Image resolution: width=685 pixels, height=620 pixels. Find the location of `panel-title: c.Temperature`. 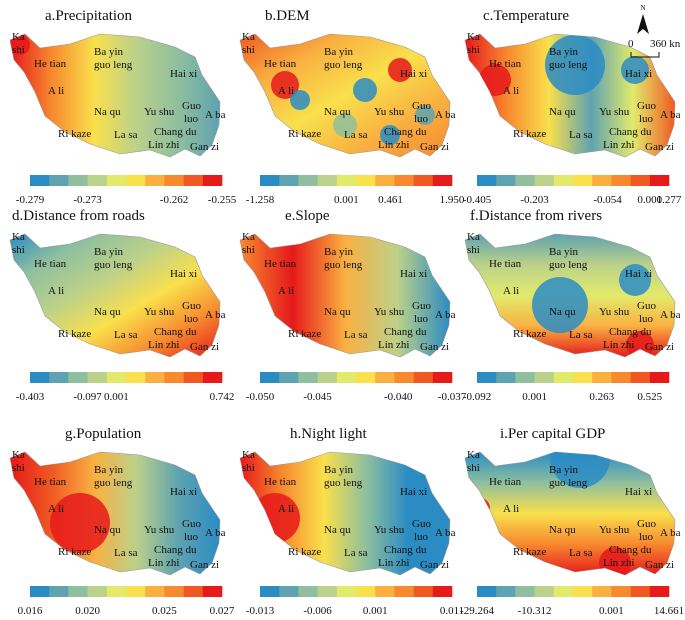

panel-title: c.Temperature is located at coordinates (526, 16).